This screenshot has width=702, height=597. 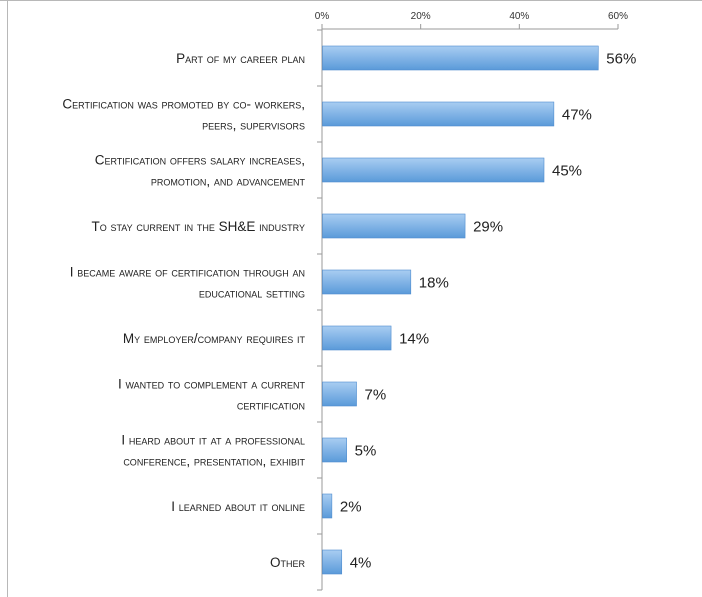 What do you see at coordinates (332, 562) in the screenshot?
I see `bar-other` at bounding box center [332, 562].